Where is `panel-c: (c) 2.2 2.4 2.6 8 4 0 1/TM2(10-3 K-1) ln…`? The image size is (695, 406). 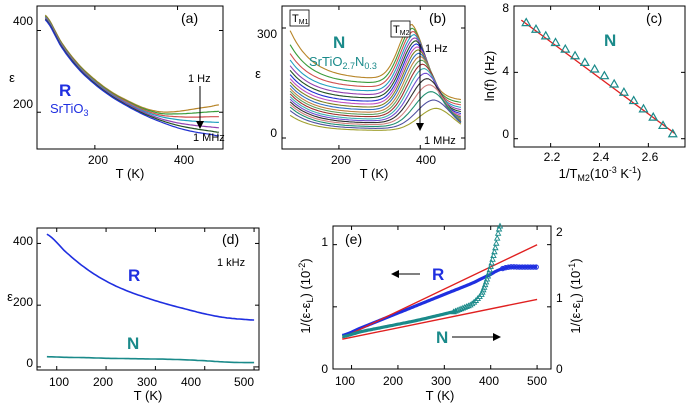
panel-c: (c) 2.2 2.4 2.6 8 4 0 1/TM2(10-3 K-1) ln… is located at coordinates (584, 92).